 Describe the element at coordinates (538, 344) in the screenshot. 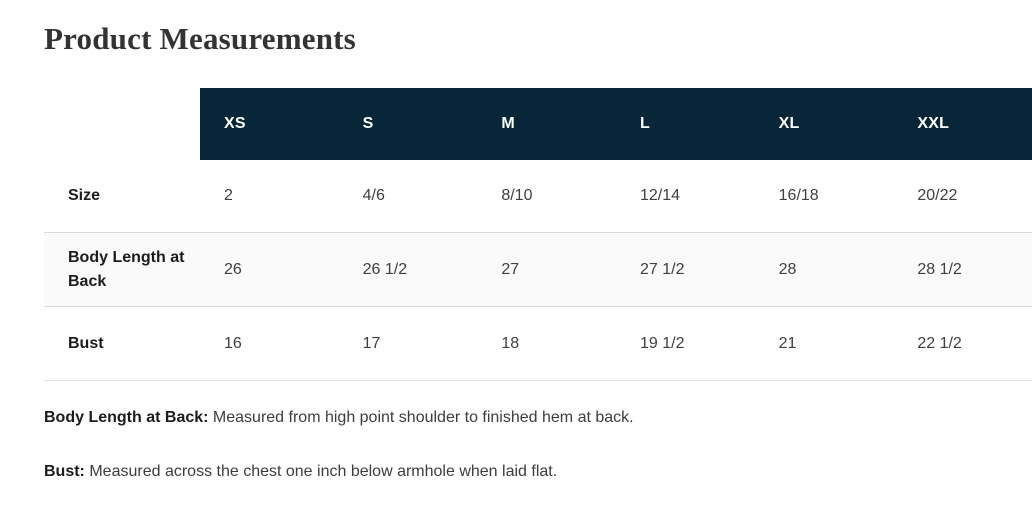

I see `table-row-bust: Bust 16 17 18 19 1/2 21 22 1/2` at that location.